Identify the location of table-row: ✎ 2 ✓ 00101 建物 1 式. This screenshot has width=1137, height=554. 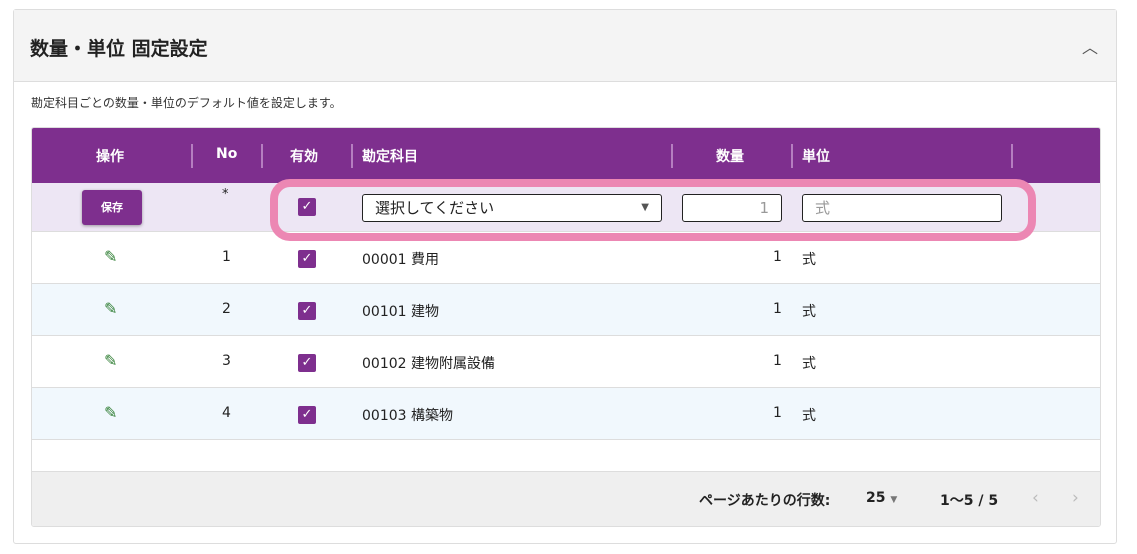
(566, 310).